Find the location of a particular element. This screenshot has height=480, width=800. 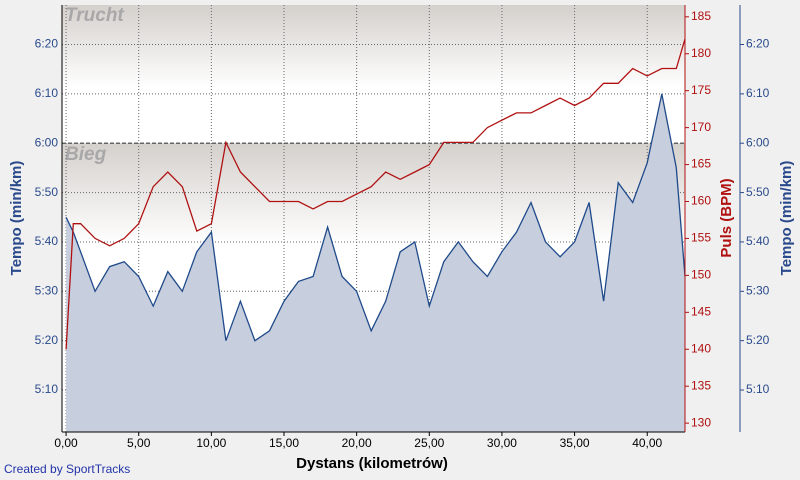

y3-tick-label: 5:40 is located at coordinates (758, 241).